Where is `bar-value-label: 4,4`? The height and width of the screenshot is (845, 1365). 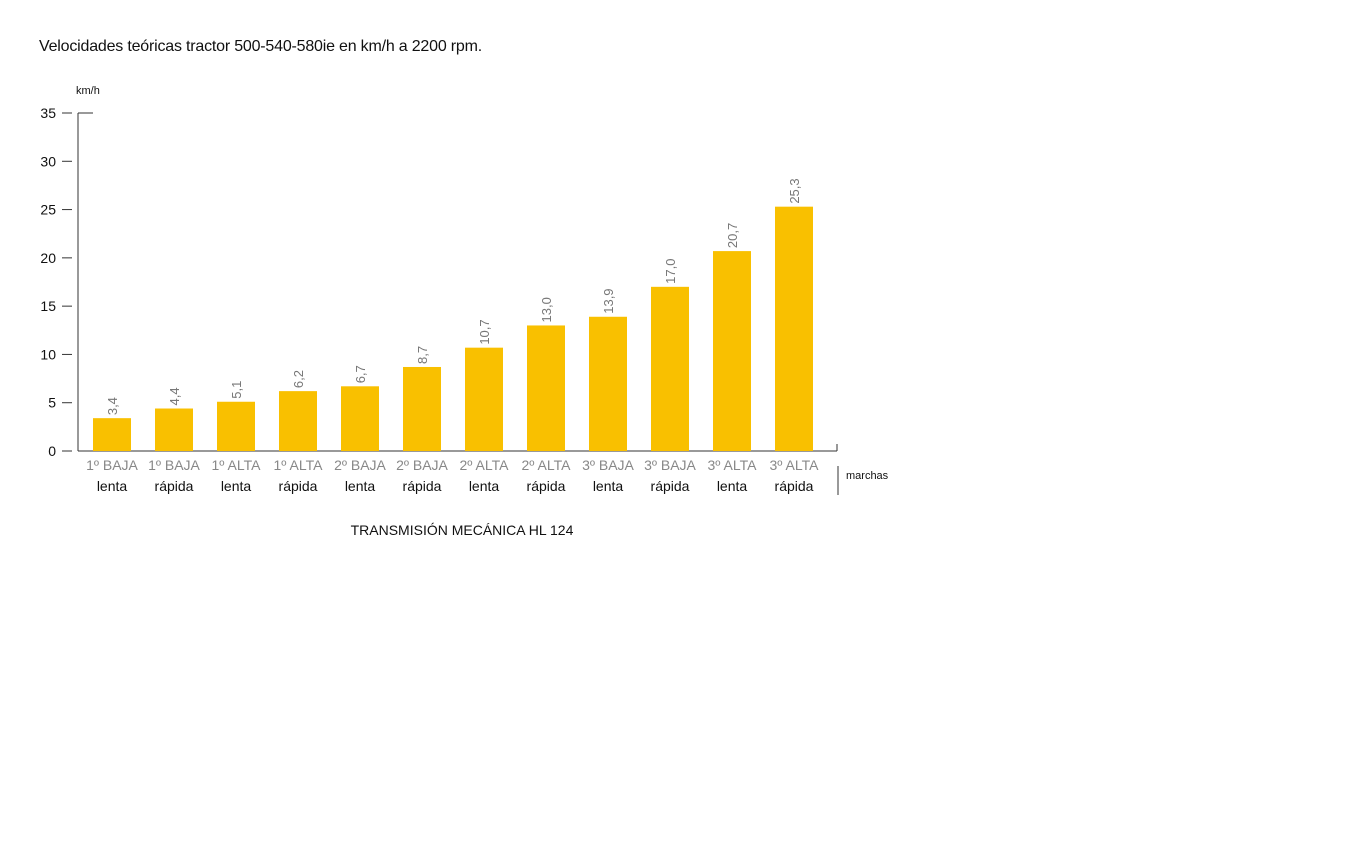
bar-value-label: 4,4 is located at coordinates (174, 396).